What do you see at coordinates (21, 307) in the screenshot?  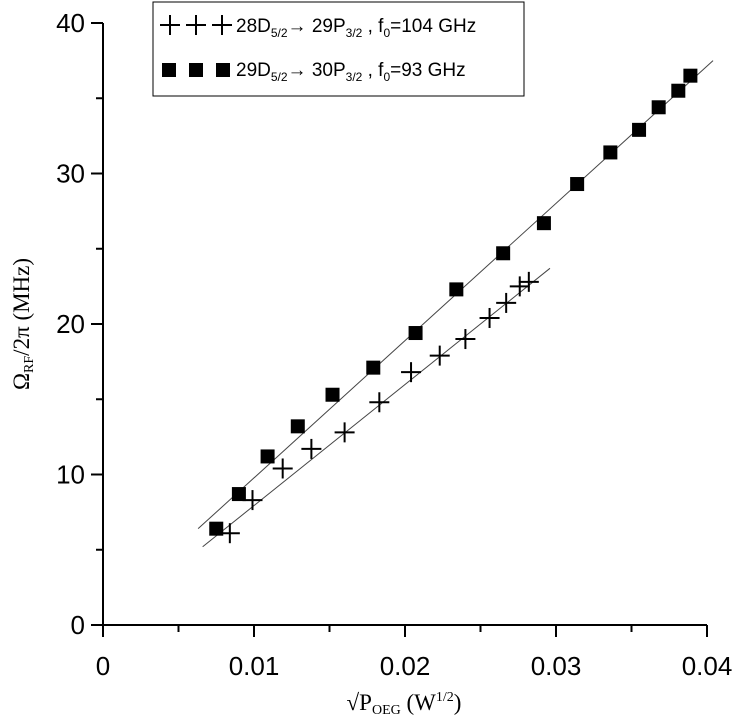 I see `y-axis-label-suffix: /2π (MHz)` at bounding box center [21, 307].